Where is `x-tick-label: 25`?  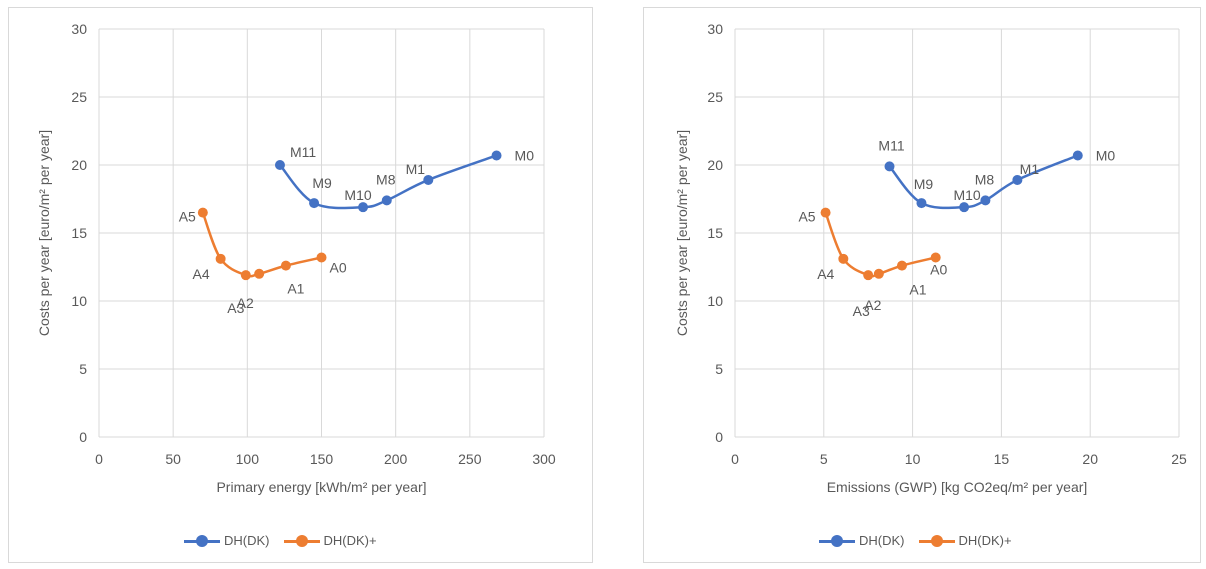 x-tick-label: 25 is located at coordinates (1179, 459).